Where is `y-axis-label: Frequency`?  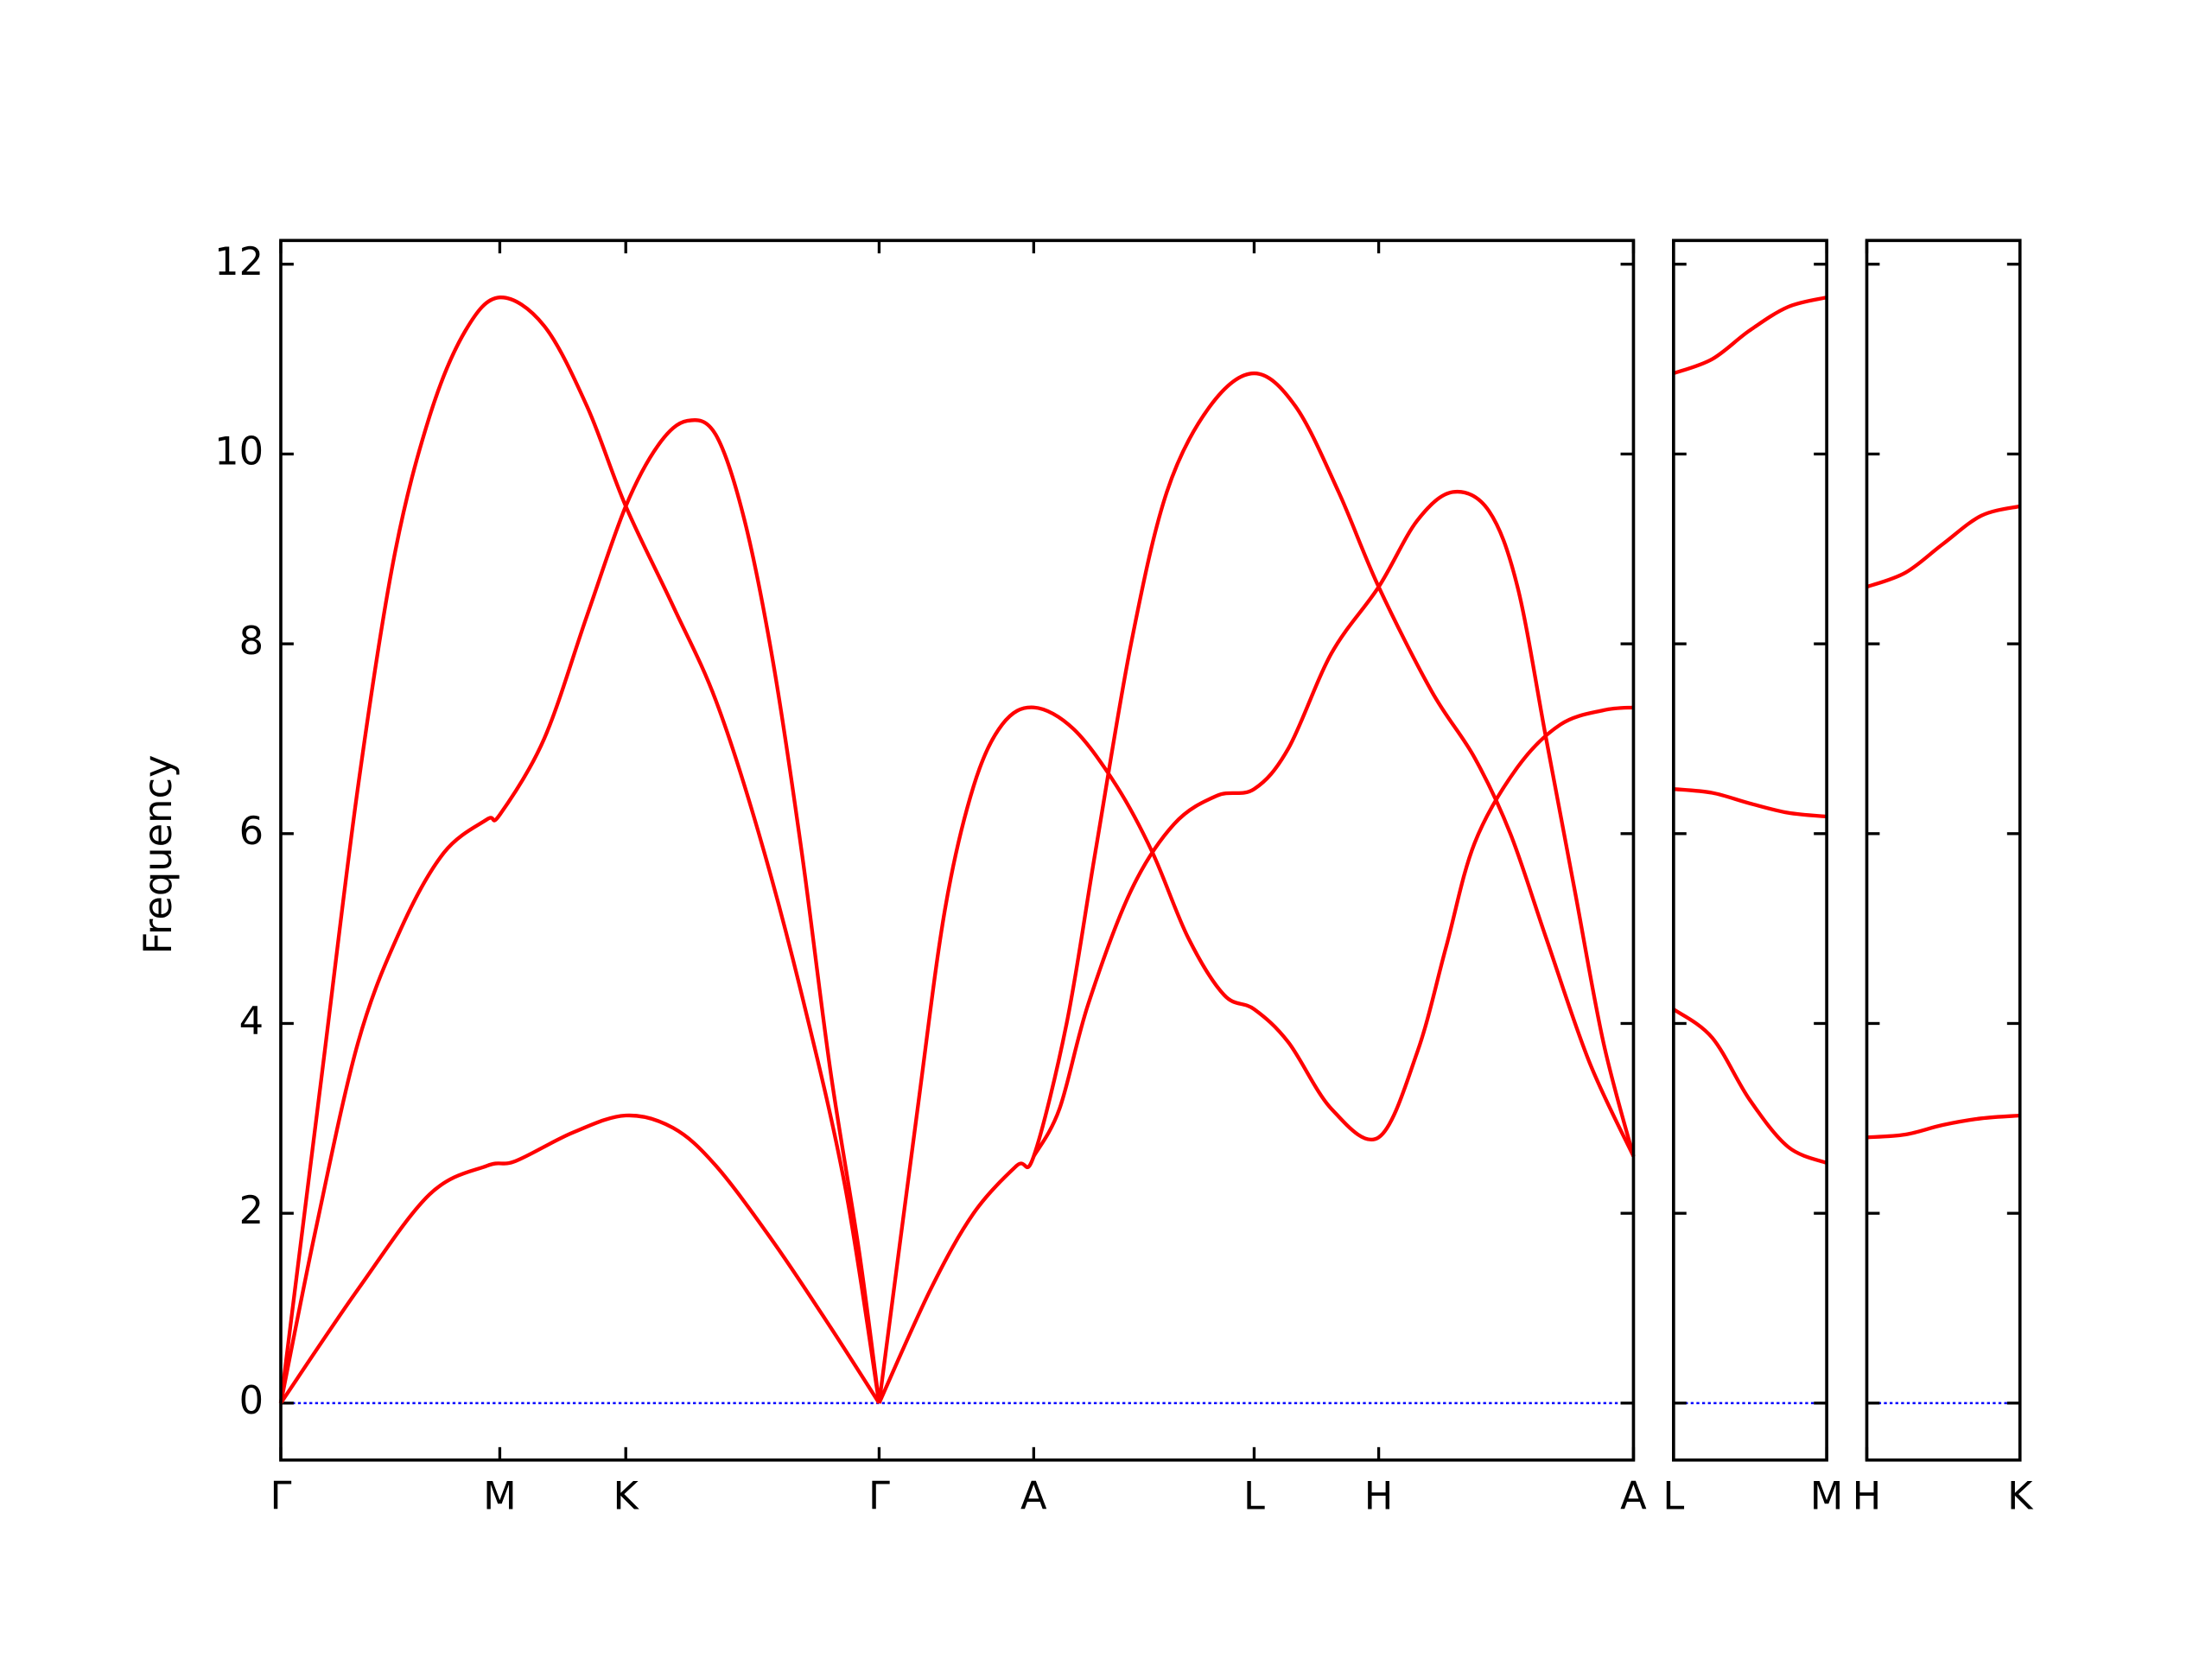
y-axis-label: Frequency is located at coordinates (158, 854).